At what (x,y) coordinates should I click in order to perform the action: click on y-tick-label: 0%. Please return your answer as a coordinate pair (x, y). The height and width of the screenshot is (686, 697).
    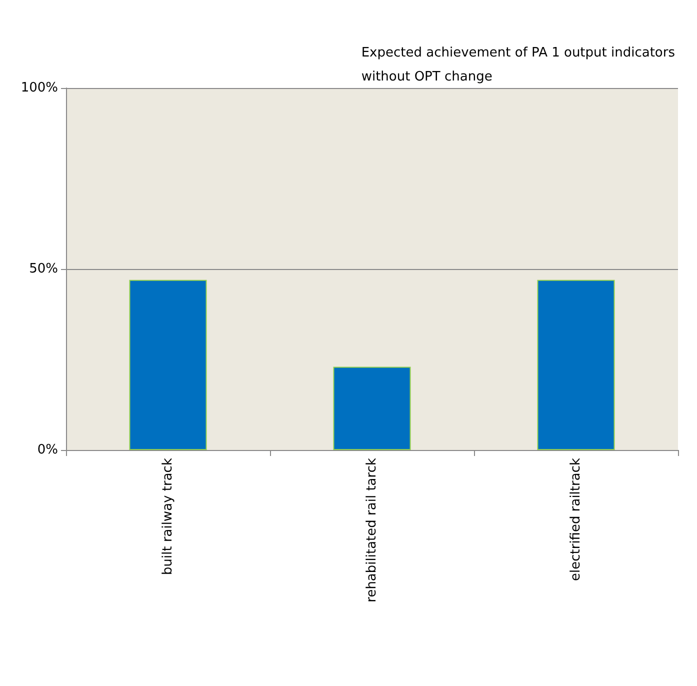
    Looking at the image, I should click on (47, 450).